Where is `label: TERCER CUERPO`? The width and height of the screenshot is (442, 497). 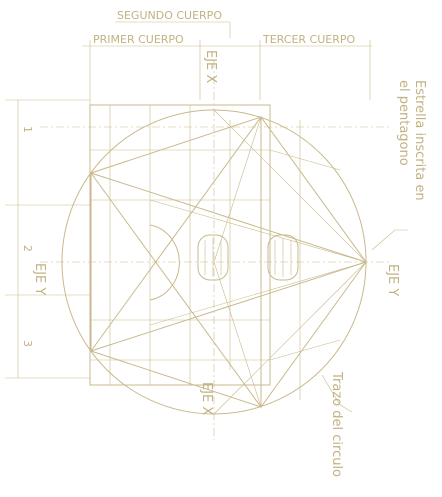 label: TERCER CUERPO is located at coordinates (308, 39).